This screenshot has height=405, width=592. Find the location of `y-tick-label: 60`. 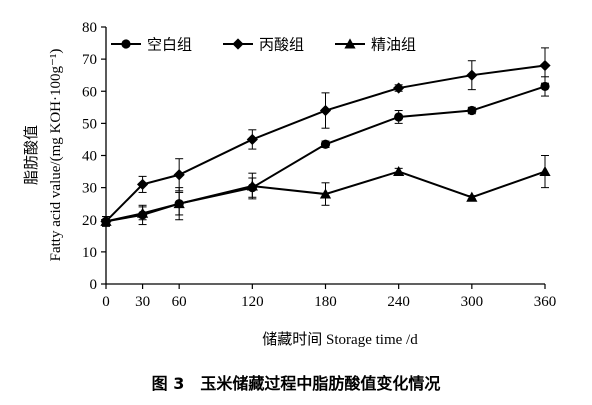

y-tick-label: 60 is located at coordinates (89, 92).